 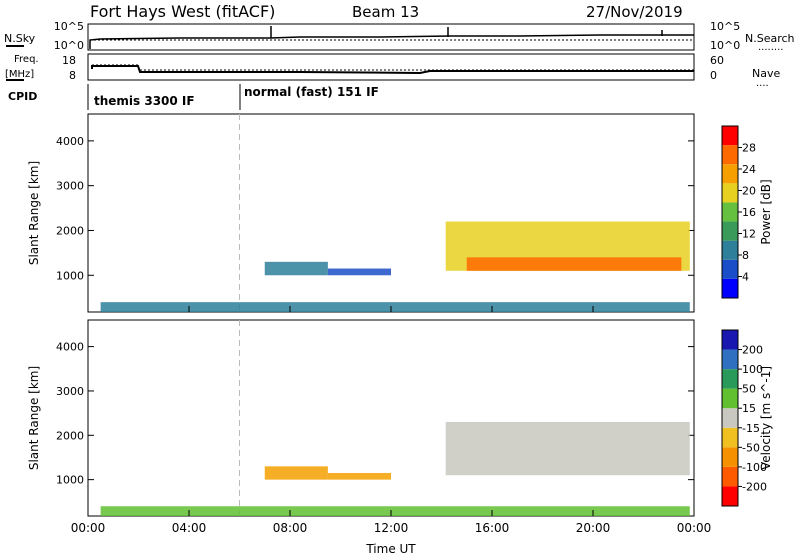 I want to click on nsearch-label: N.Search, so click(x=770, y=38).